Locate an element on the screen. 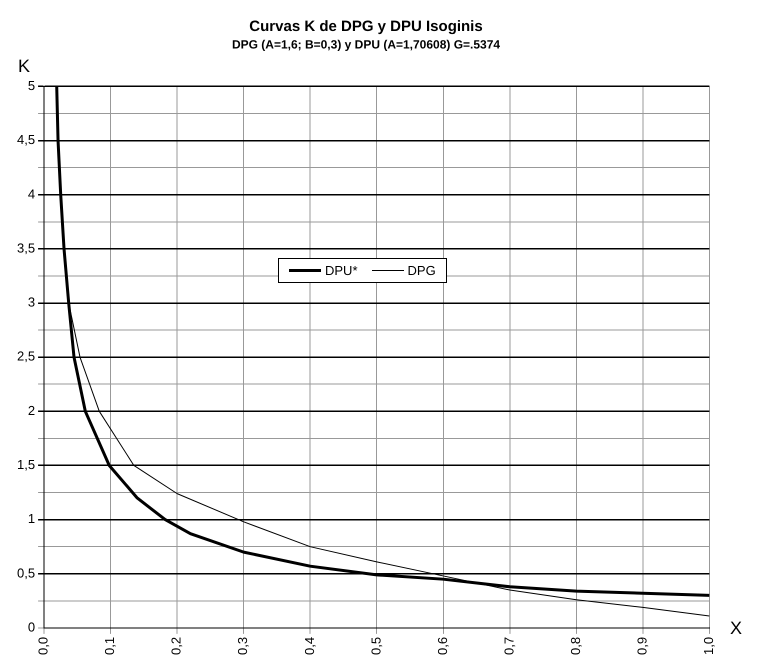 This screenshot has height=672, width=767. chart-subtitle: DPG (A=1,6; B=0,3) y DPU (A=1,70608) G=.5374 is located at coordinates (366, 45).